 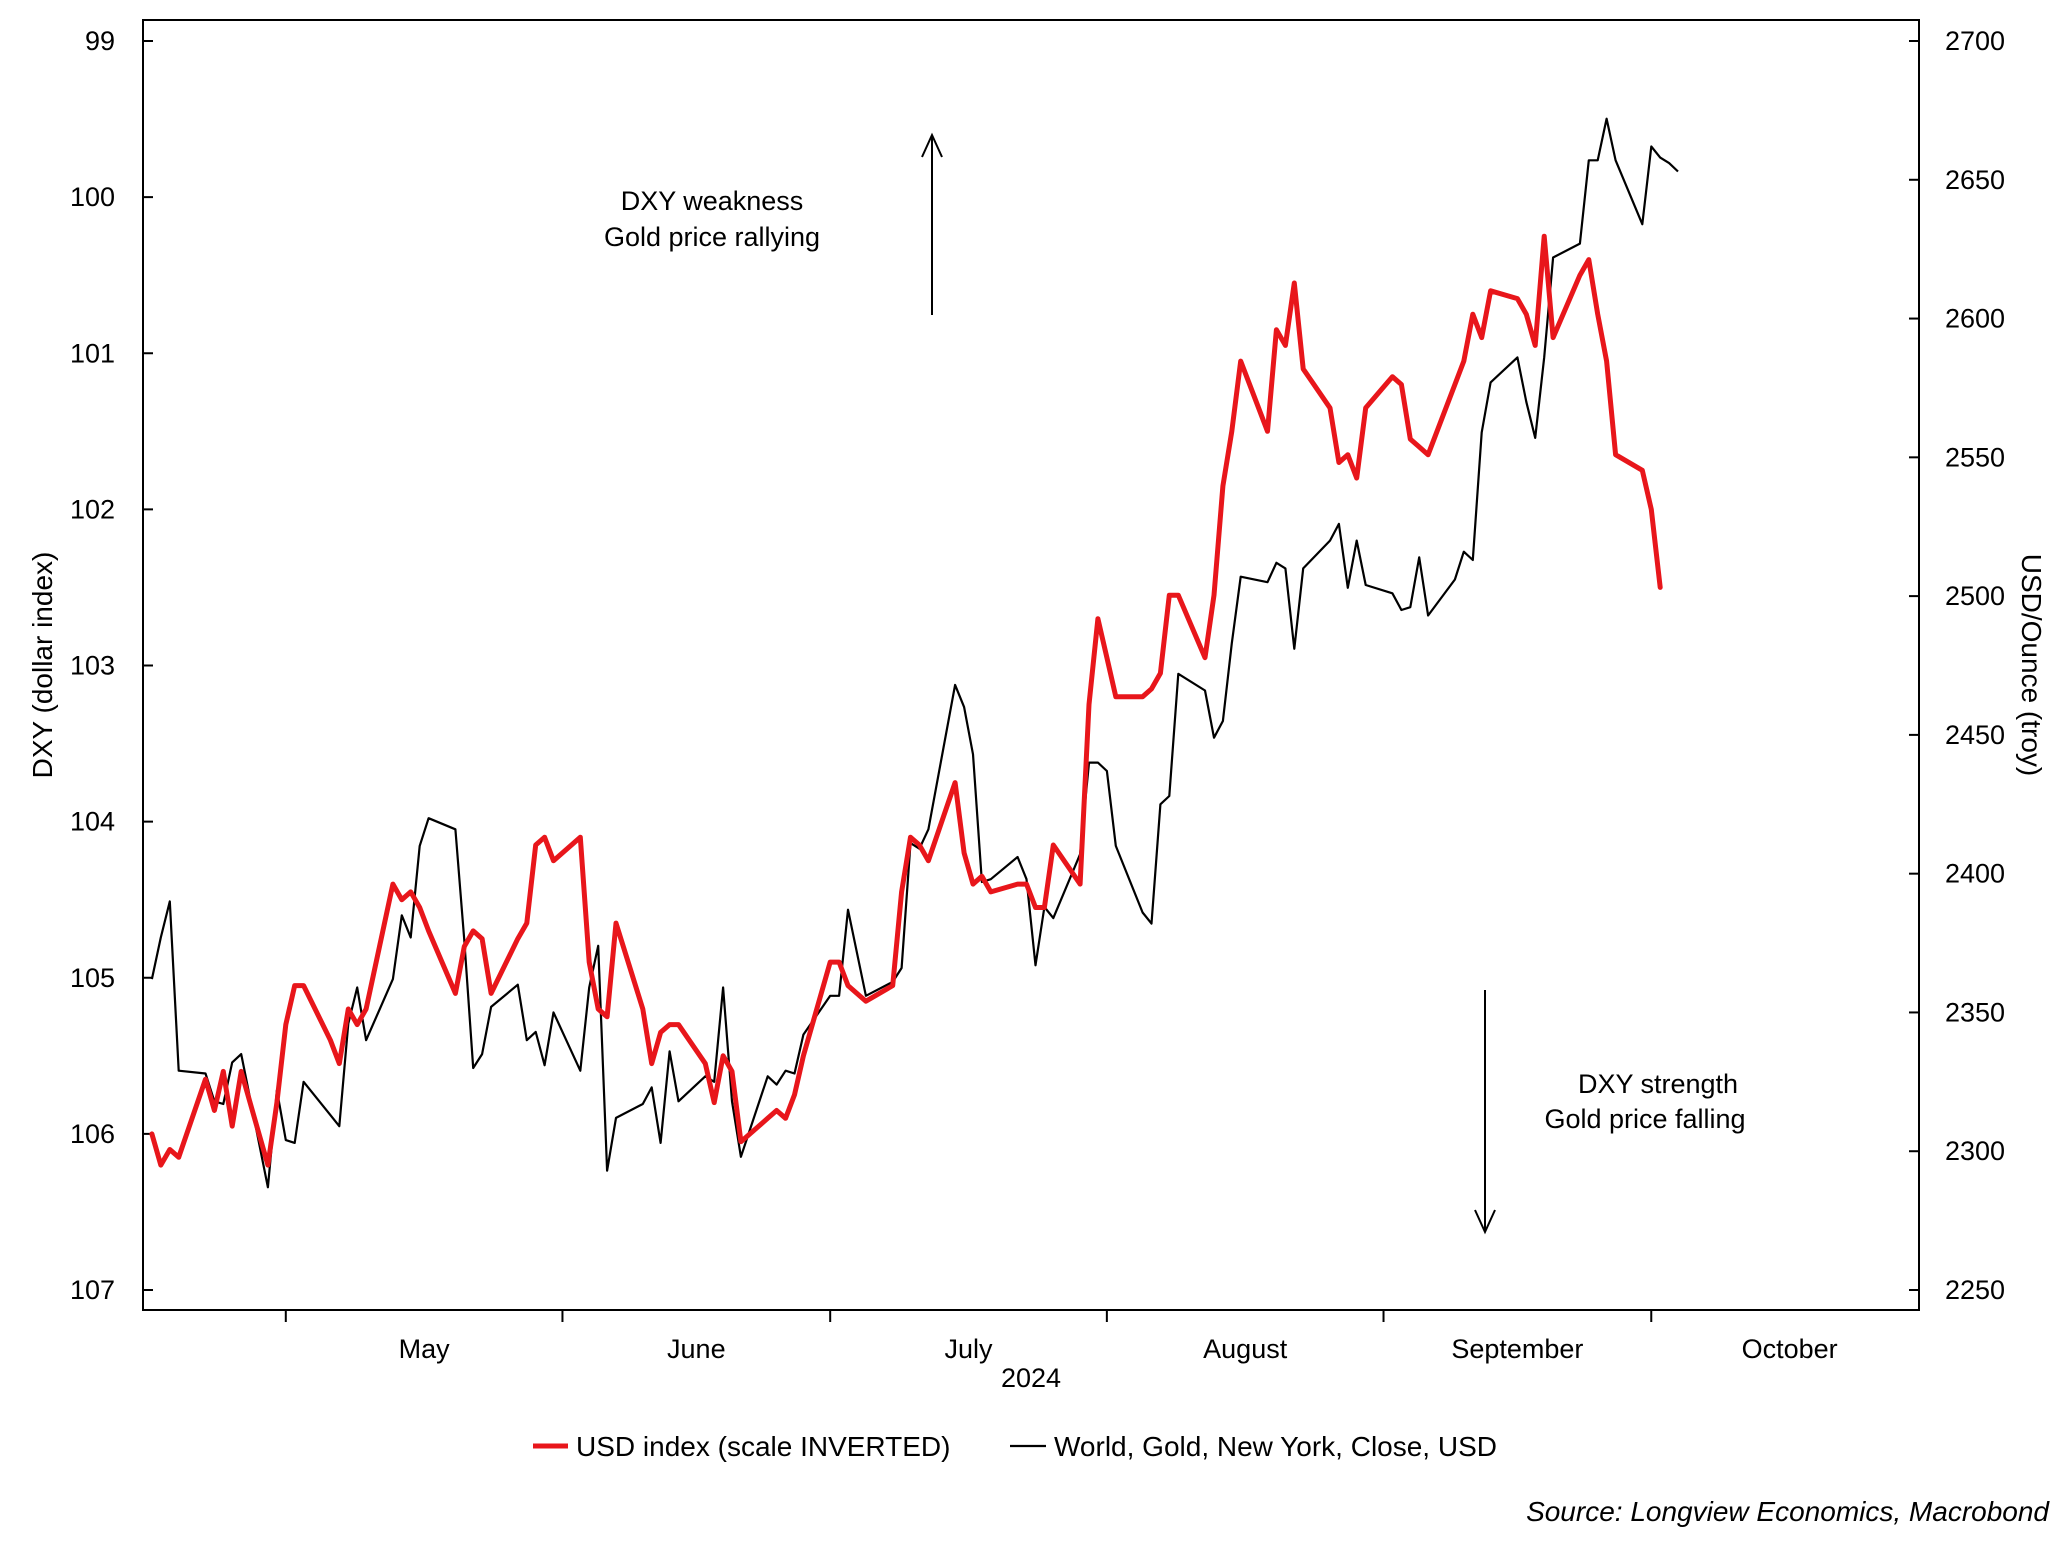 What do you see at coordinates (92, 822) in the screenshot?
I see `left-tick-label: 104` at bounding box center [92, 822].